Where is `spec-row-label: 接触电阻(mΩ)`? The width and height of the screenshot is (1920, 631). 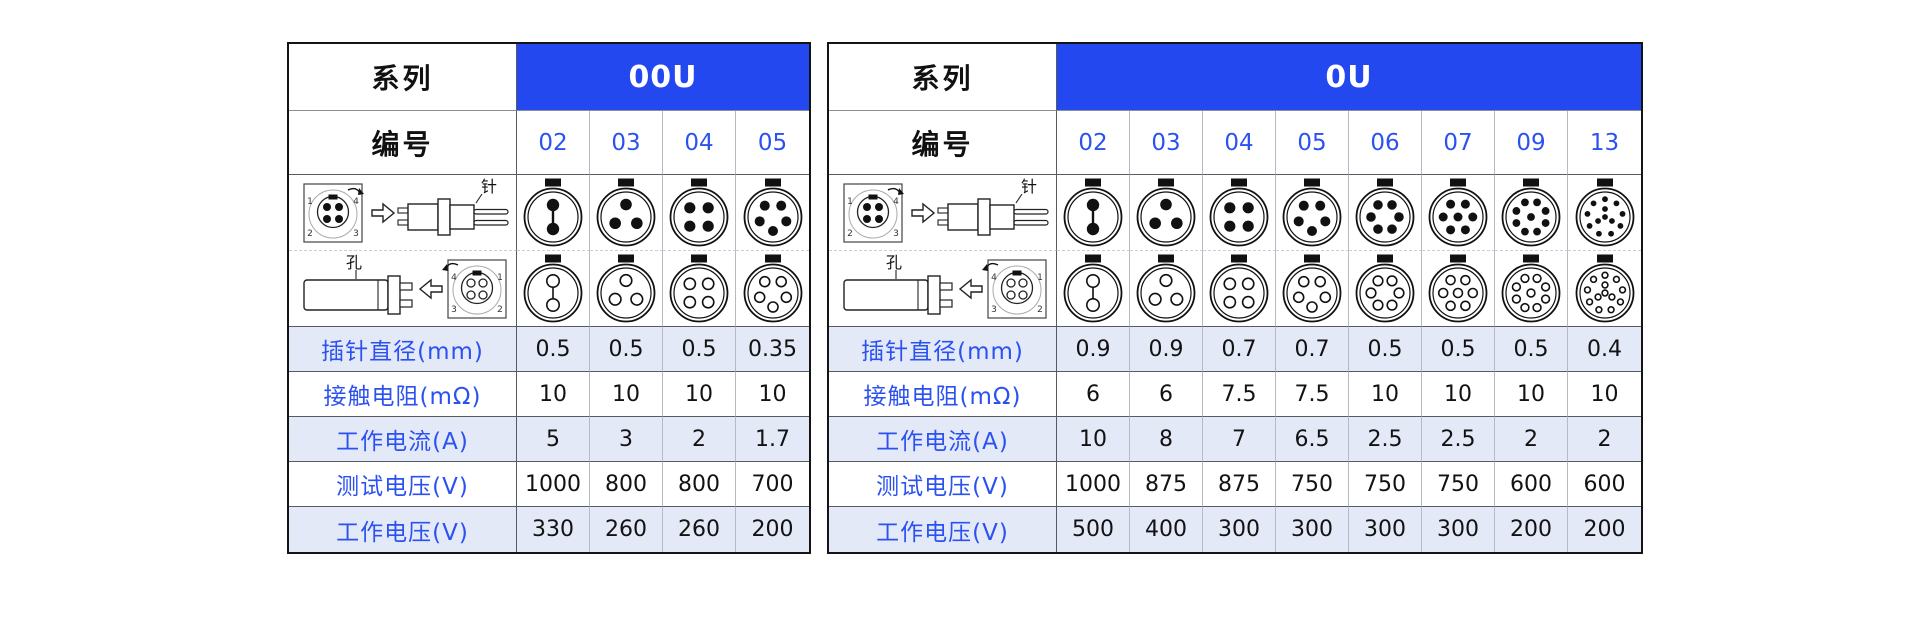
spec-row-label: 接触电阻(mΩ) is located at coordinates (943, 394).